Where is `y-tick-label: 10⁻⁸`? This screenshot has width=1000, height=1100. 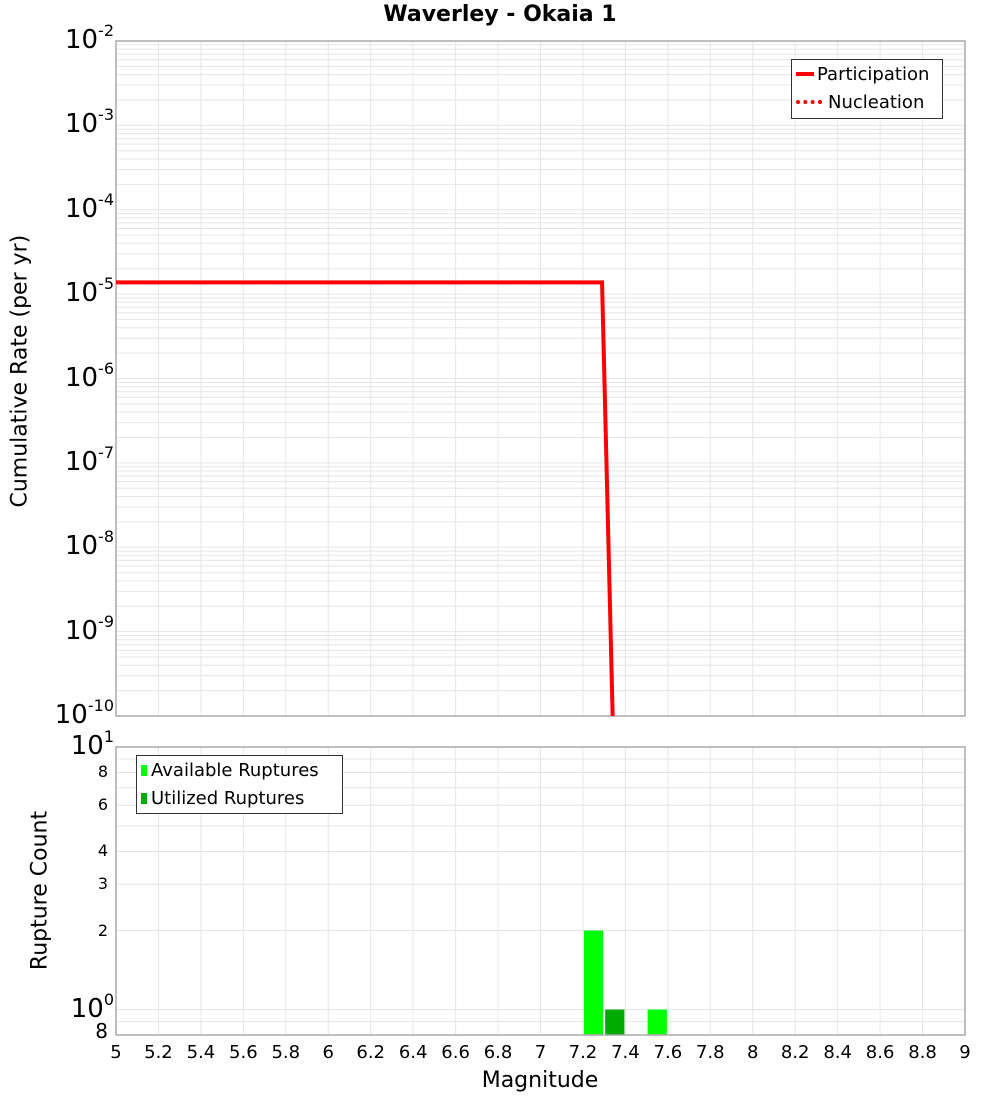 y-tick-label: 10⁻⁸ is located at coordinates (89, 544).